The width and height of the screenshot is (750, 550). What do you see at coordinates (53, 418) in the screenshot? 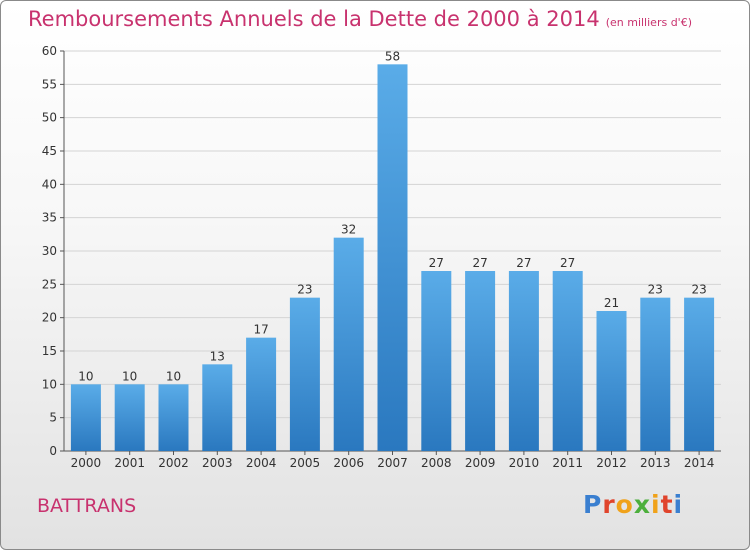
I see `y-tick-label: 5` at bounding box center [53, 418].